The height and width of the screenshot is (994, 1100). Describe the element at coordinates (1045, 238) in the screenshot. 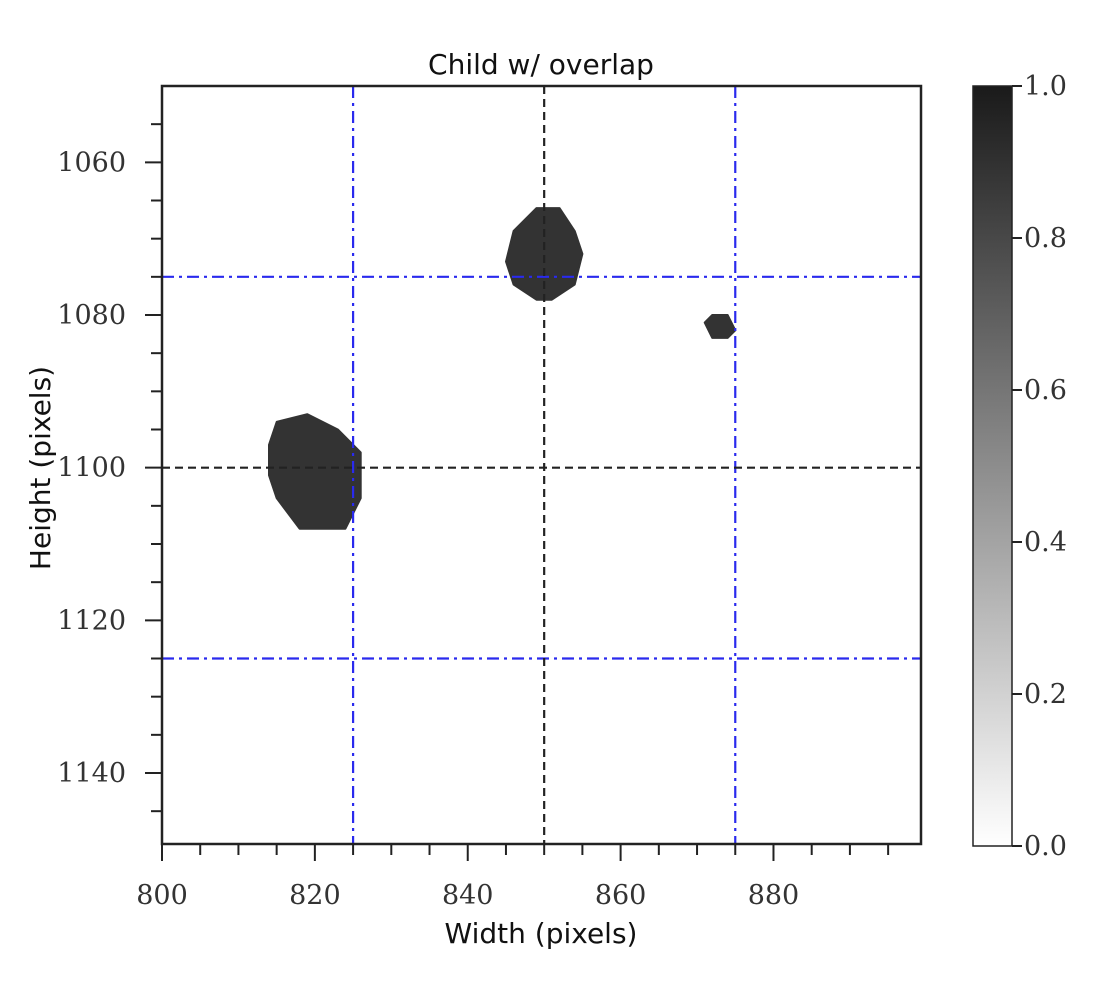

I see `colorbar-tick-label: 0.8` at that location.